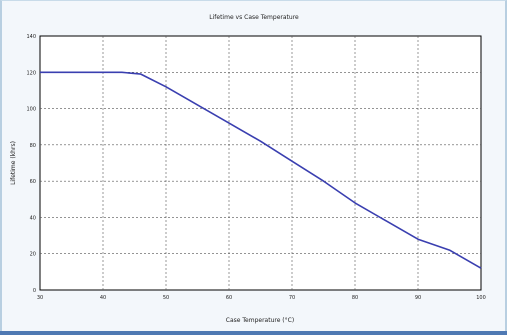 The image size is (507, 335). Describe the element at coordinates (33, 182) in the screenshot. I see `y-tick-label: 60` at that location.